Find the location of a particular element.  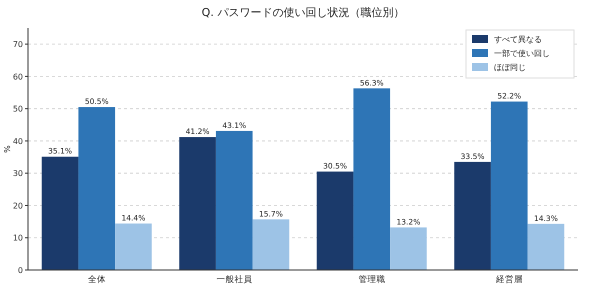

x-tick-label: 経営層 is located at coordinates (508, 279).